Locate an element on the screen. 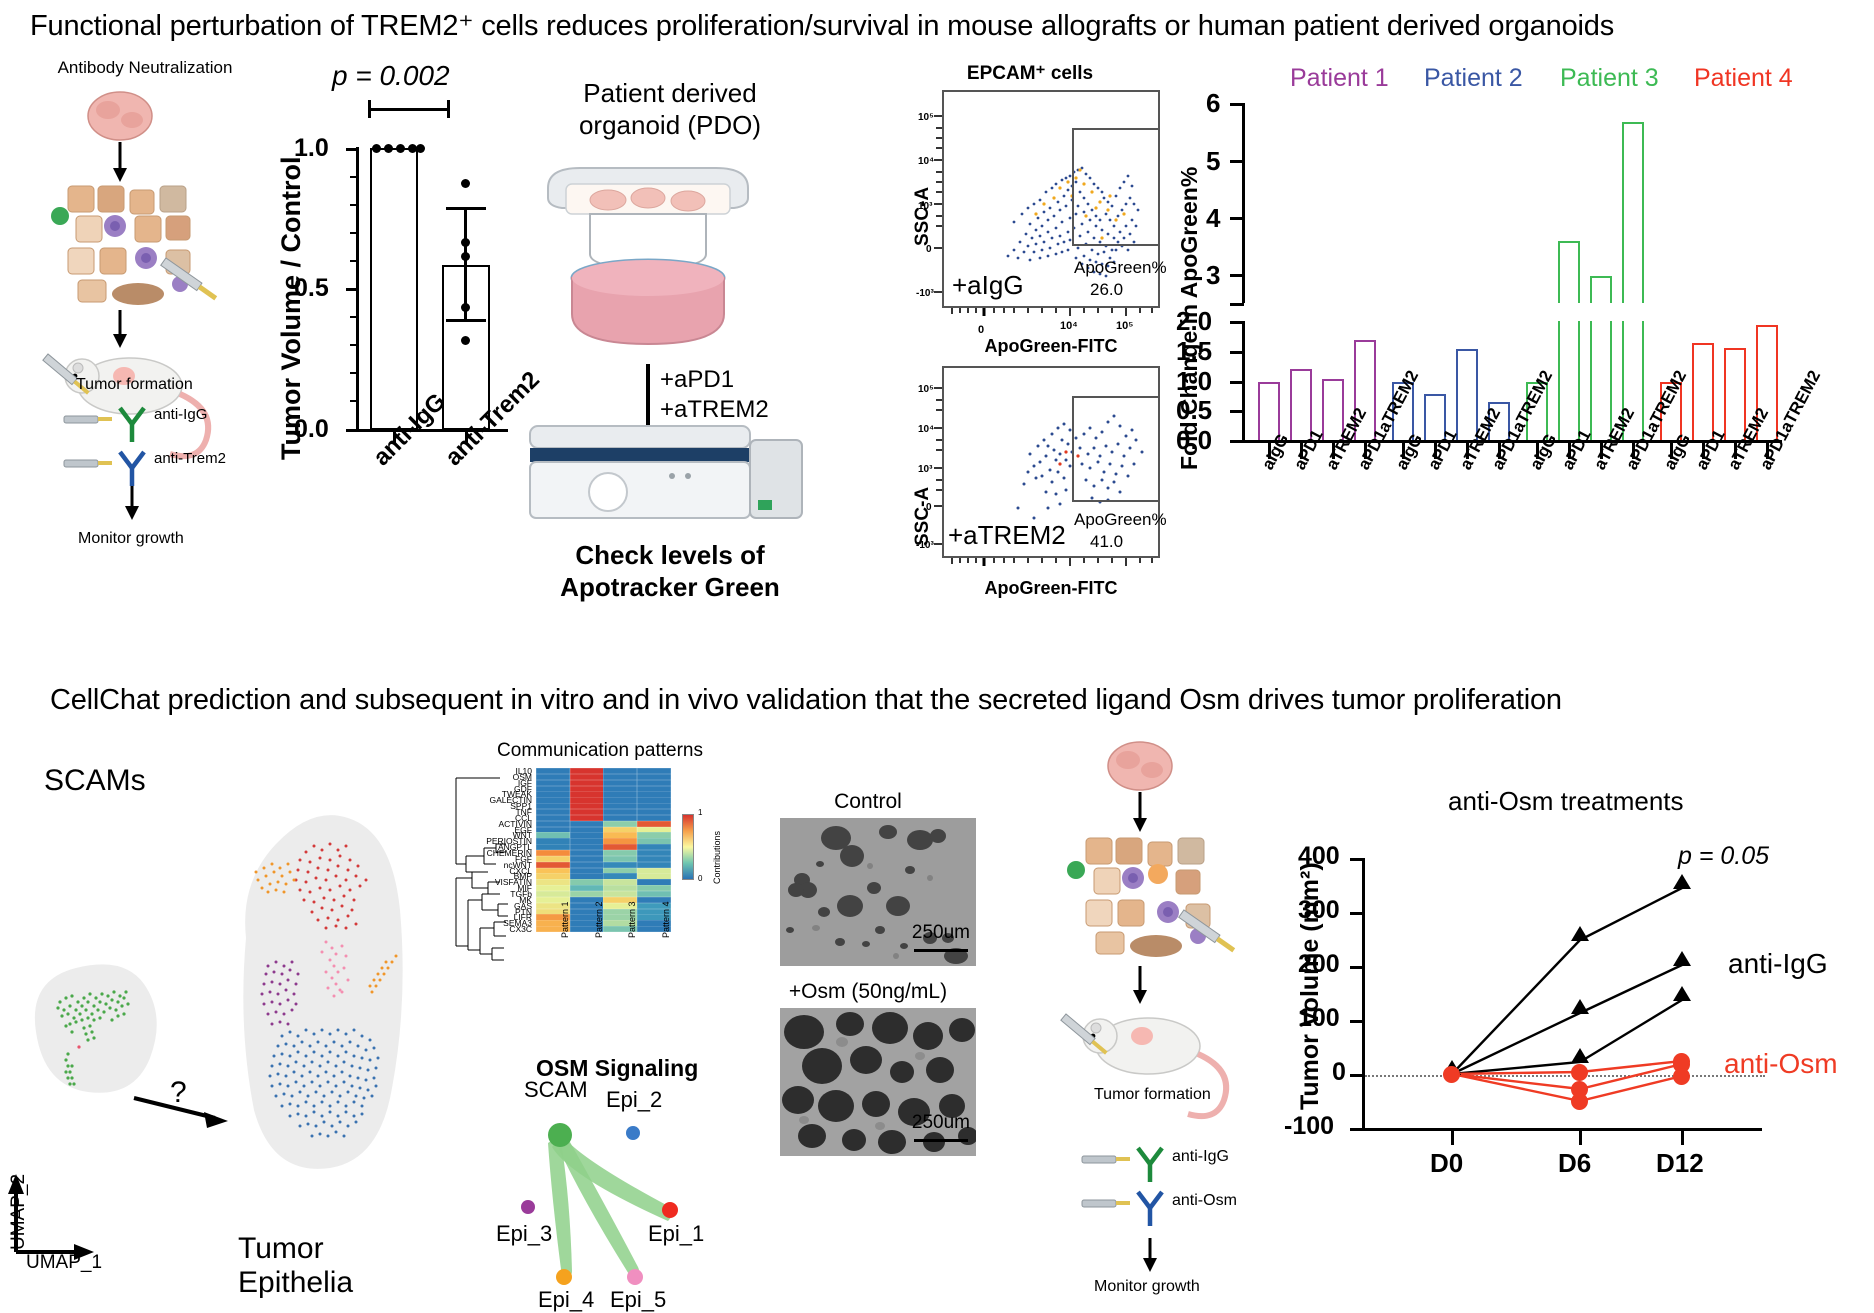 The height and width of the screenshot is (1313, 1874). micrograph-scalebar-osm is located at coordinates (941, 1140).